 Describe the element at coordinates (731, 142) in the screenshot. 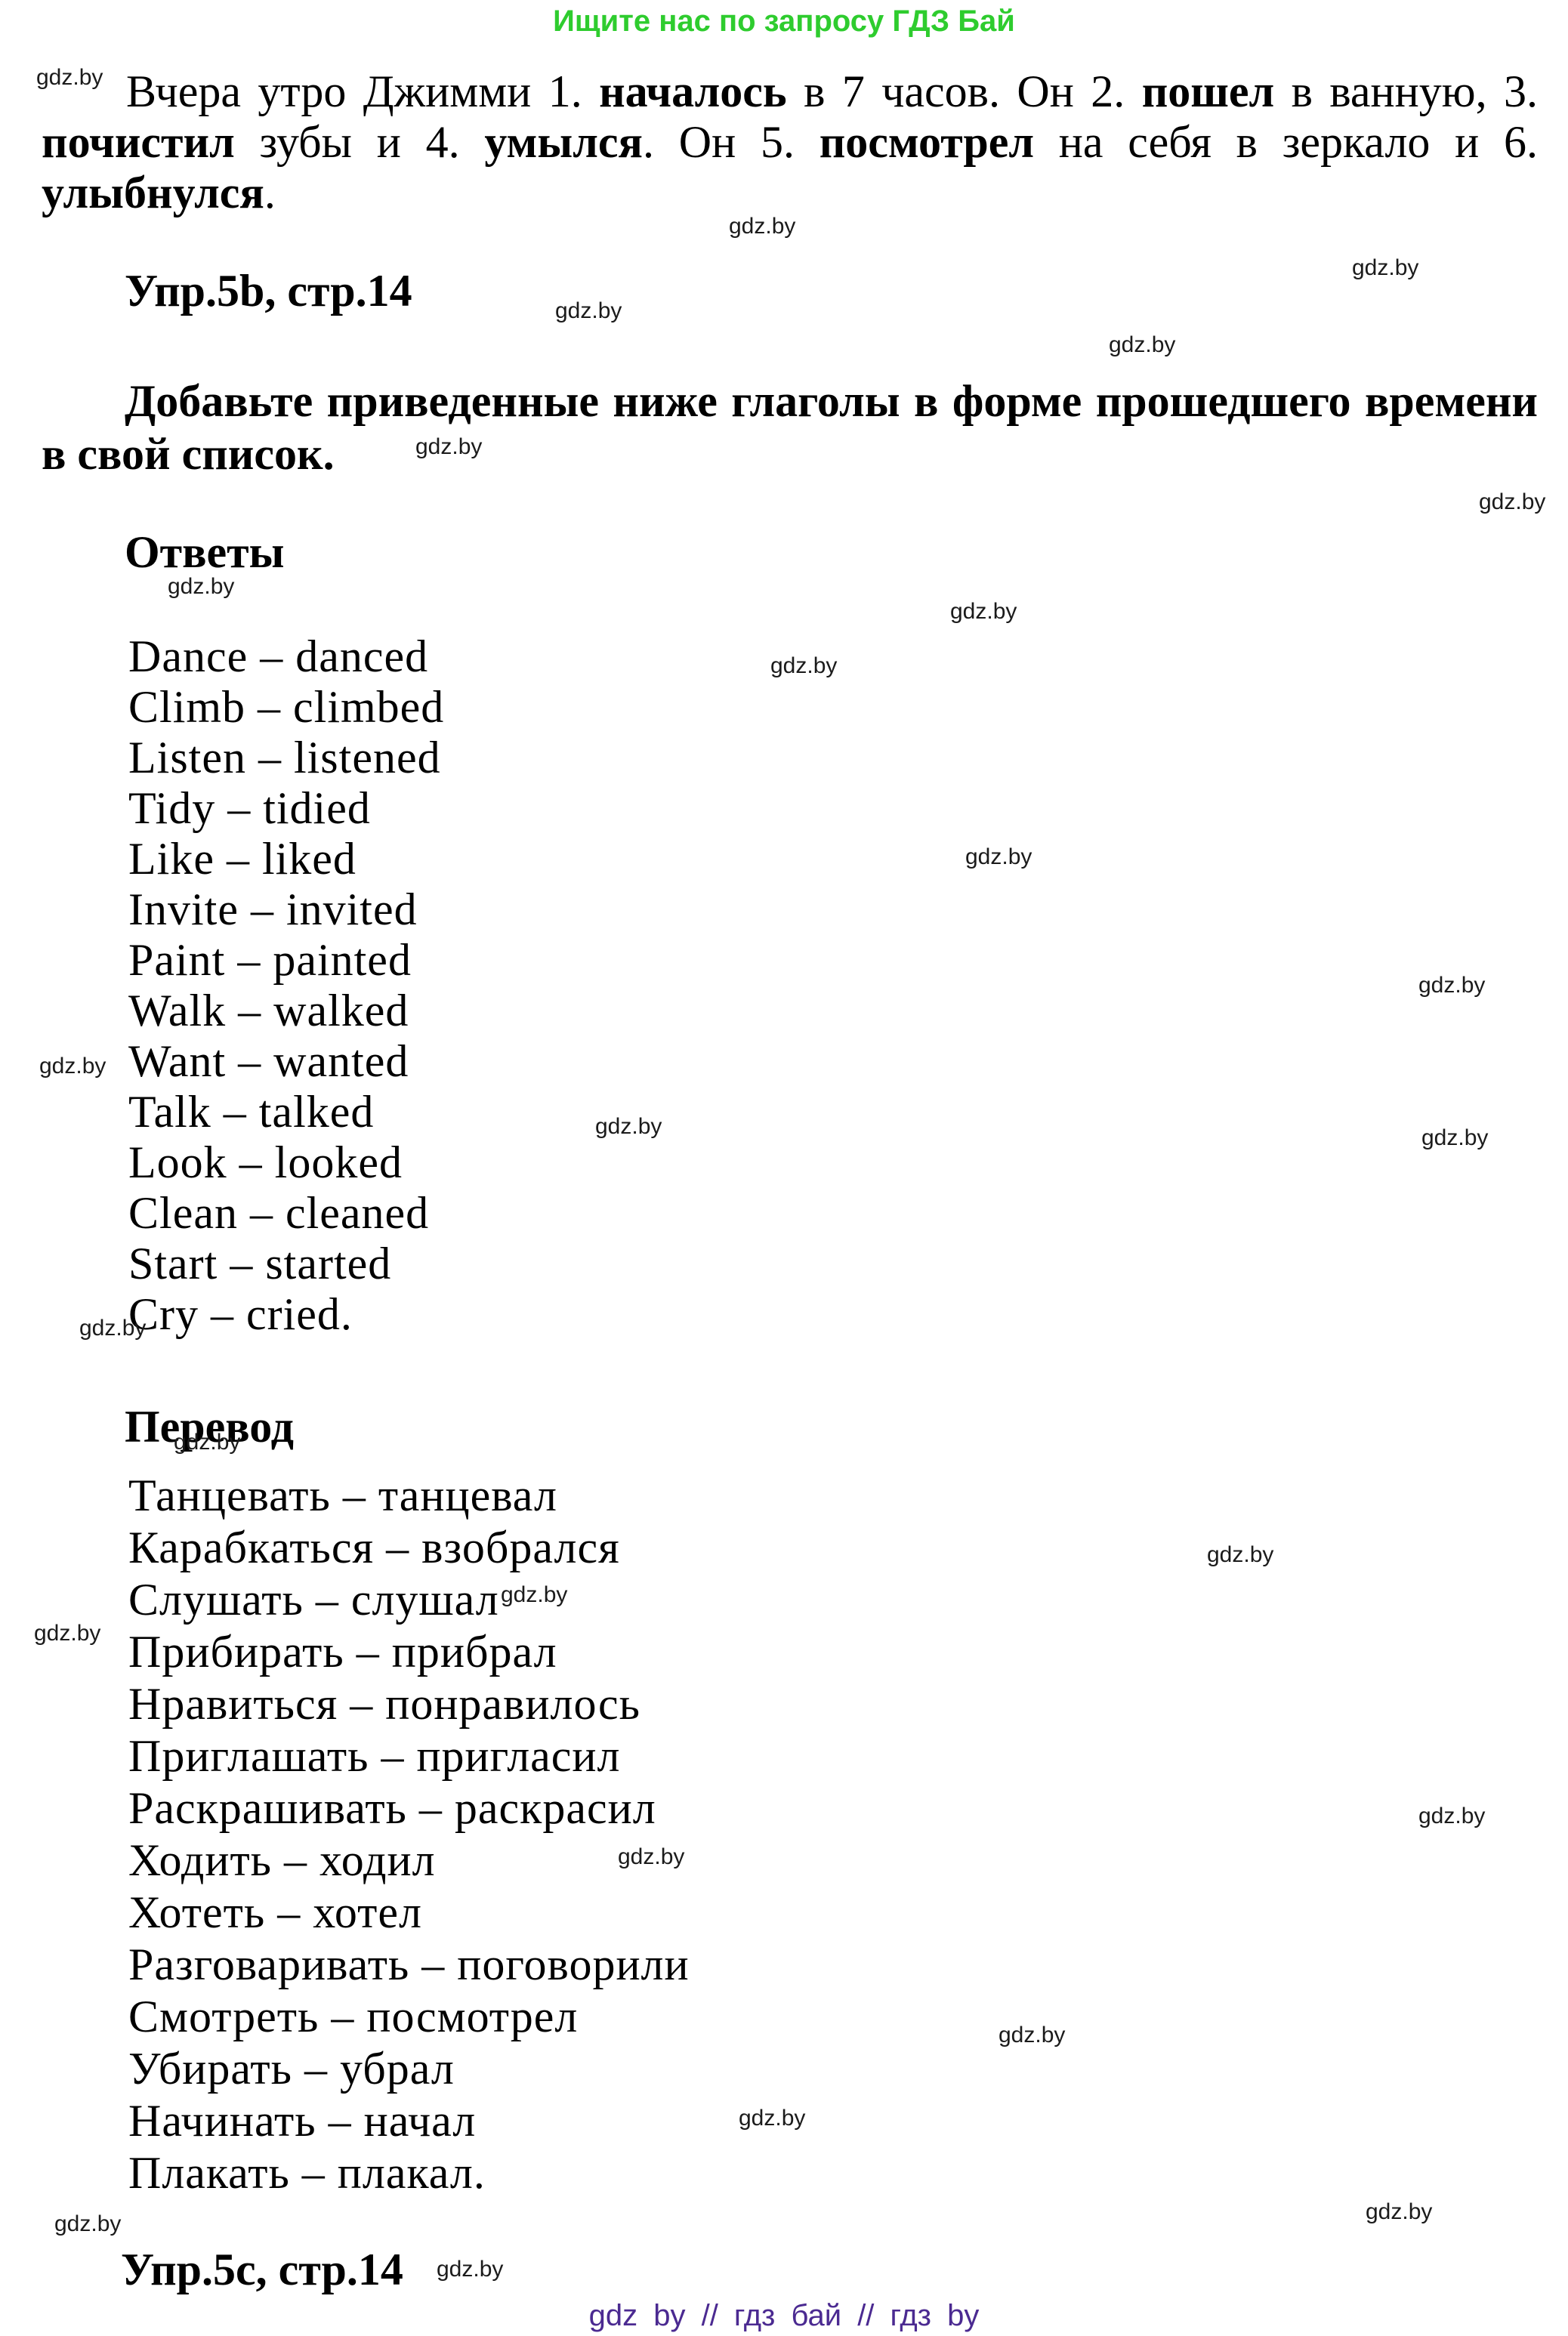

I see `intro-run: . Он 5.` at that location.